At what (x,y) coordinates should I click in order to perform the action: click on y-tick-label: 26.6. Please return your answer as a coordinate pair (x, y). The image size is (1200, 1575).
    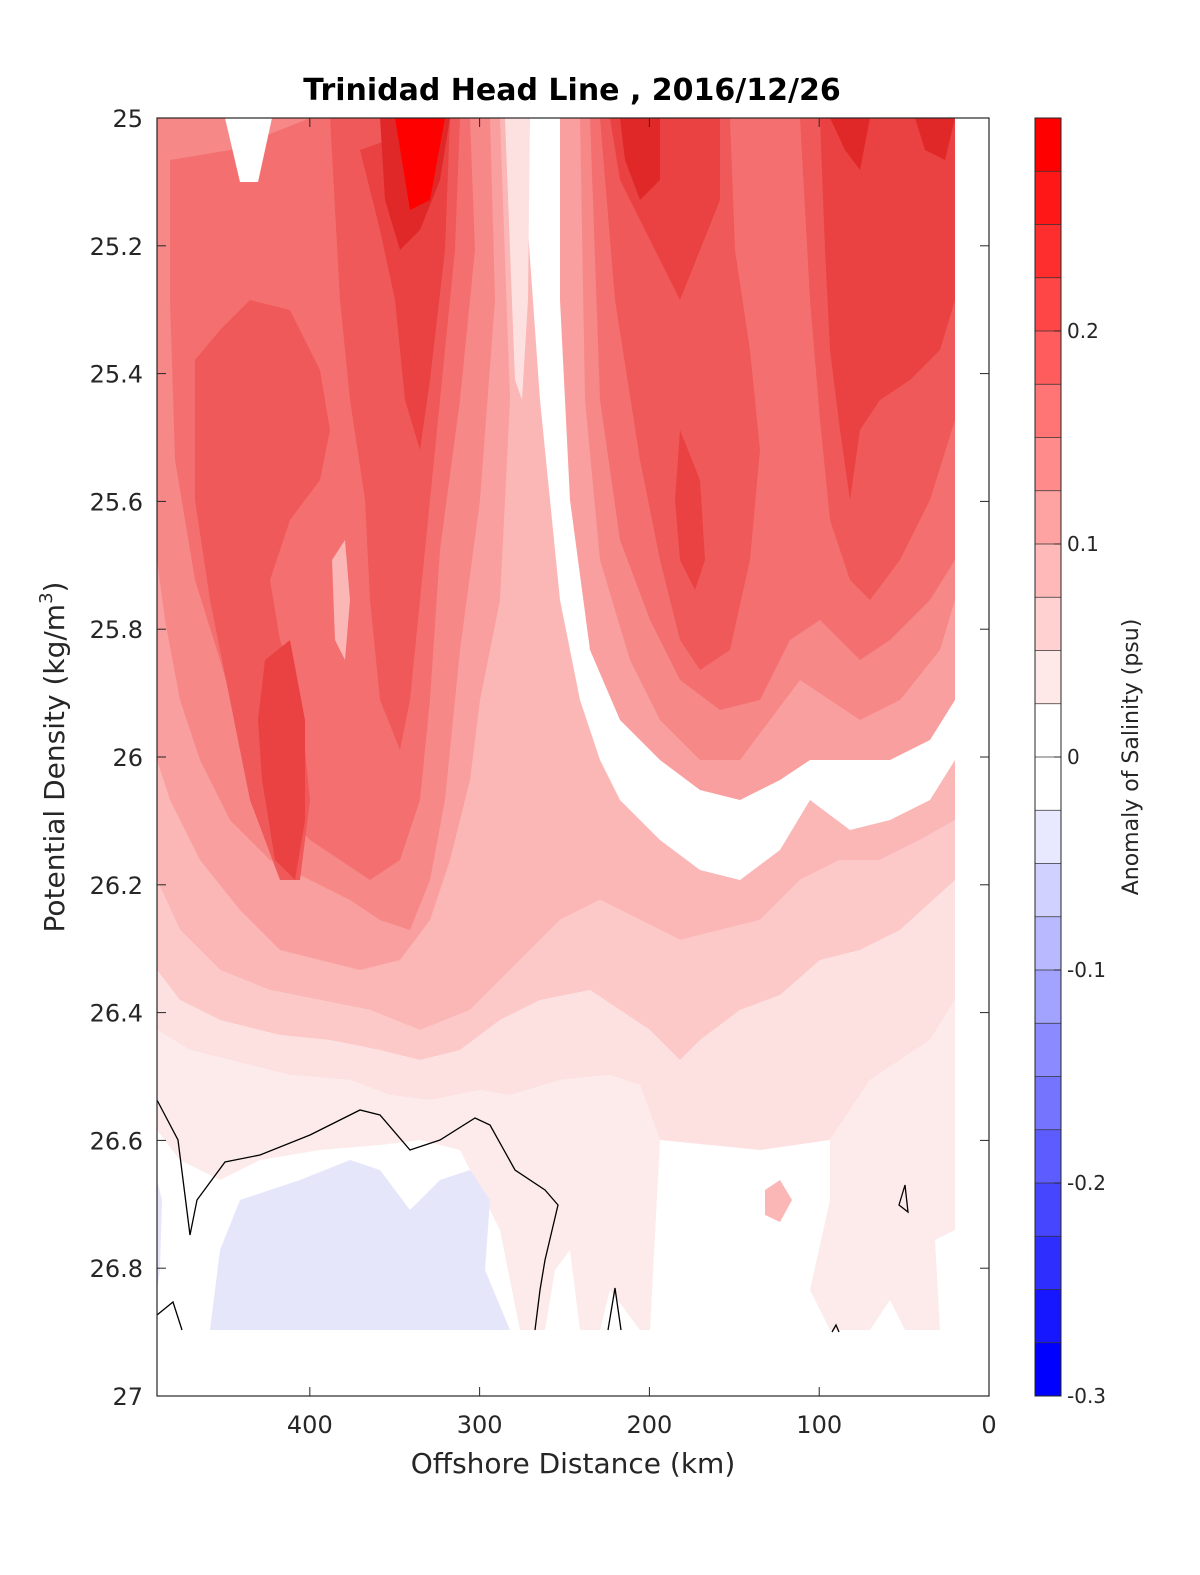
    Looking at the image, I should click on (116, 1141).